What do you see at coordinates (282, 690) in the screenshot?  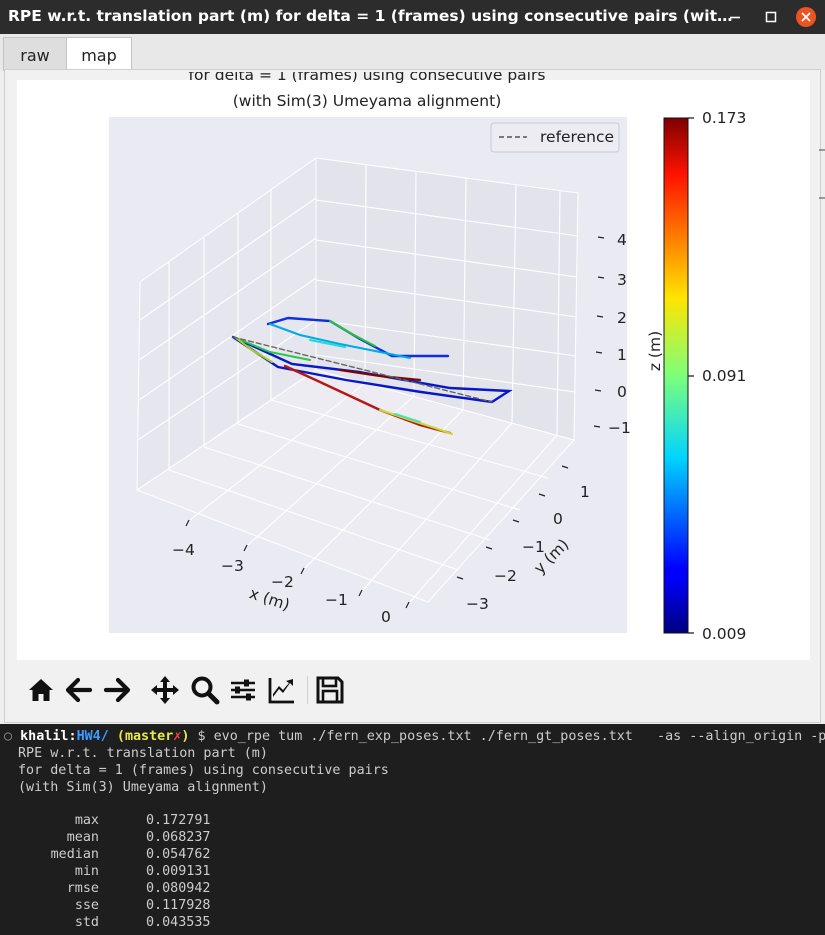 I see `edit-axes-icon` at bounding box center [282, 690].